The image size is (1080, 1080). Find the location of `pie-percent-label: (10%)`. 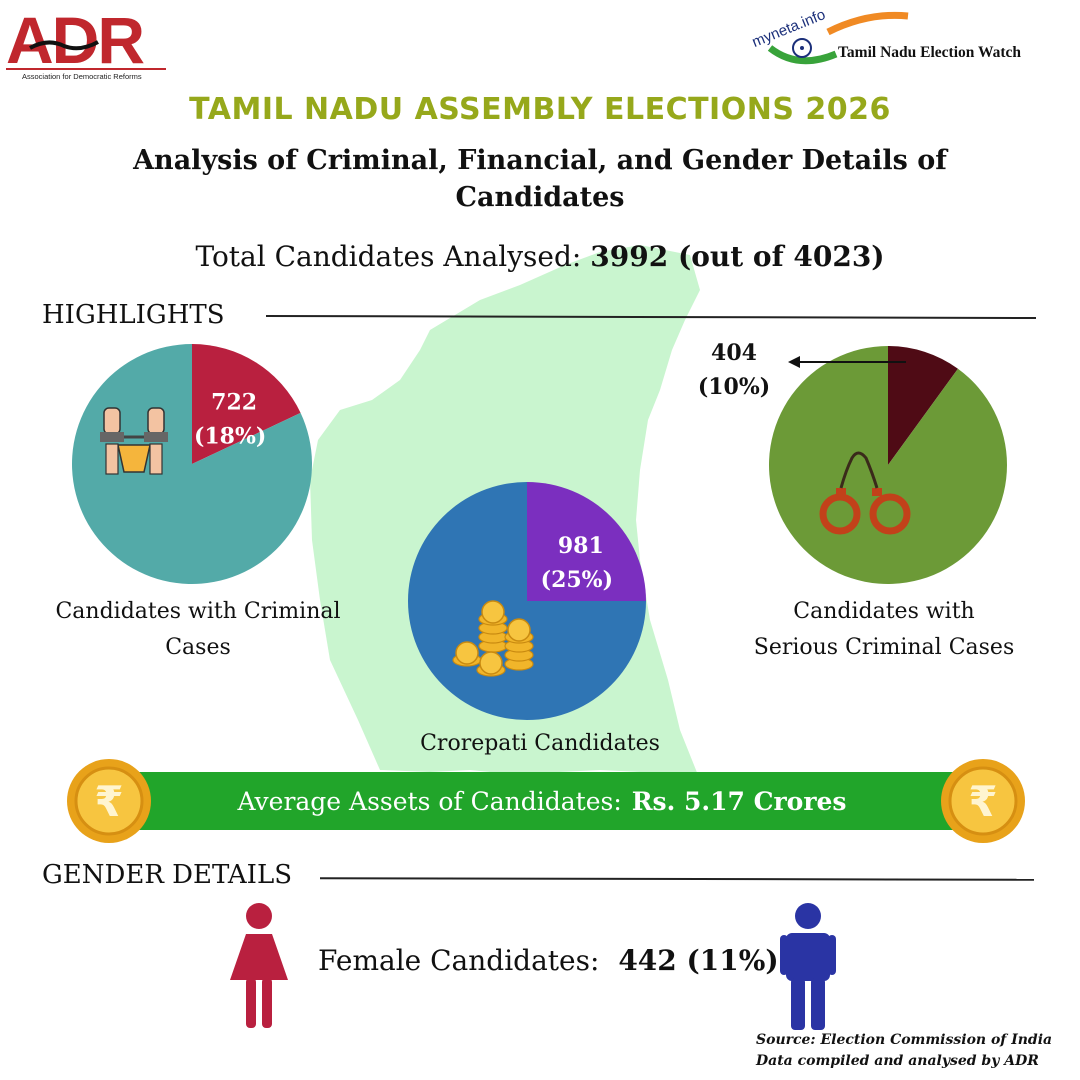

pie-percent-label: (10%) is located at coordinates (734, 387).